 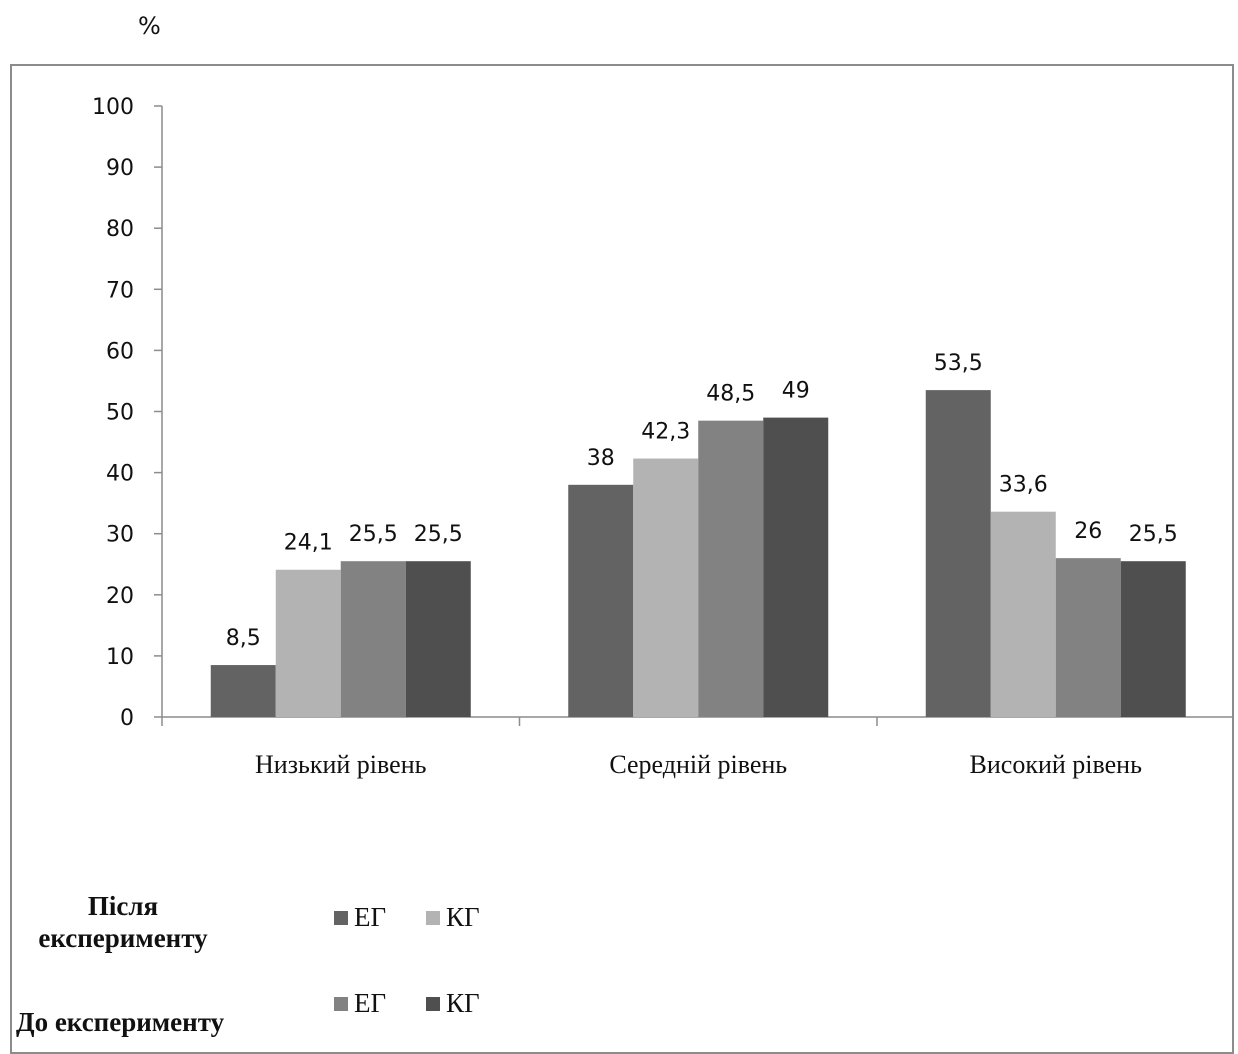 I want to click on legend-after-line1: Після, so click(x=123, y=906).